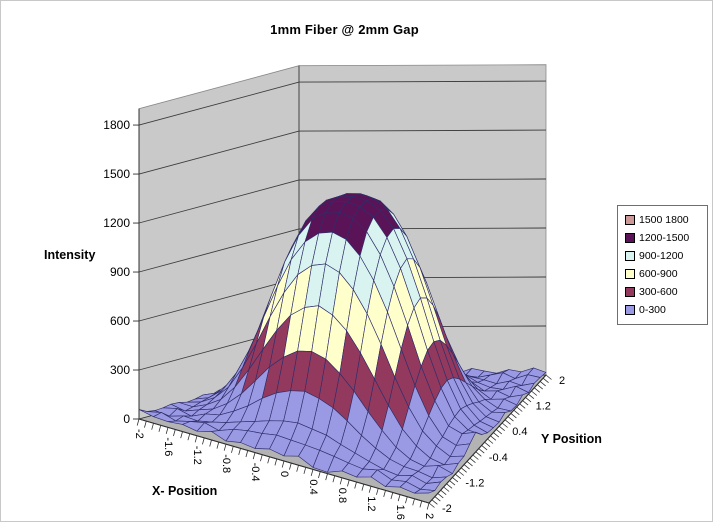 The image size is (713, 522). I want to click on legend-item: 0-300, so click(664, 310).